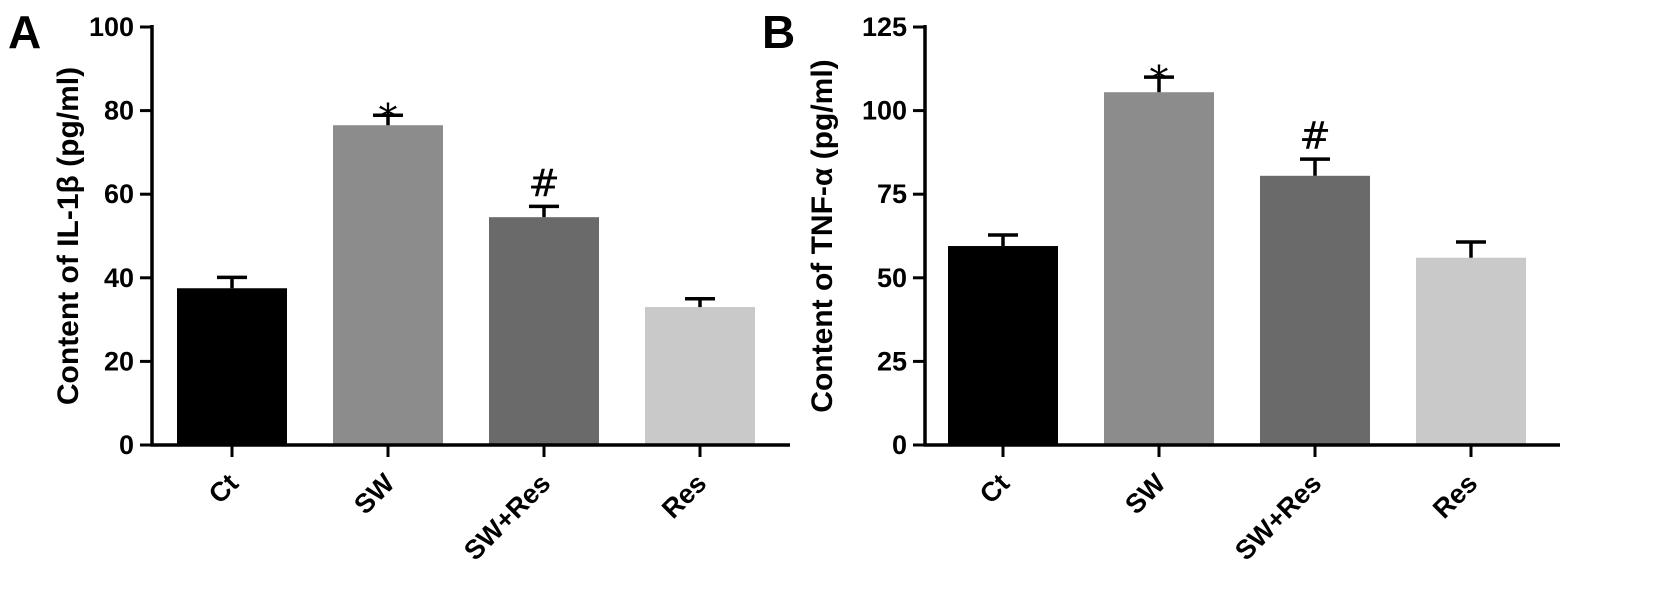  I want to click on y-tick-label: 40, so click(119, 278).